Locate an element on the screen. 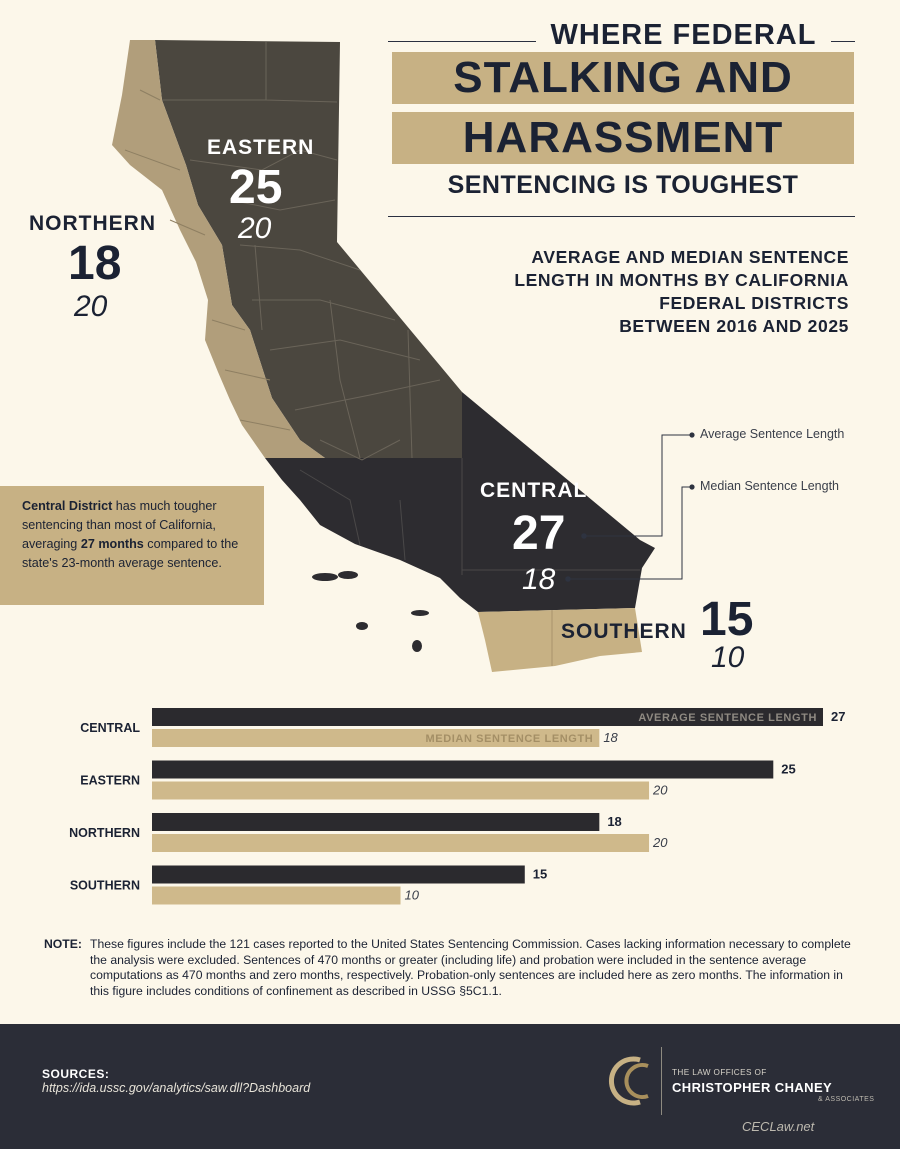 The image size is (900, 1149). county-lines-north is located at coordinates (207, 260).